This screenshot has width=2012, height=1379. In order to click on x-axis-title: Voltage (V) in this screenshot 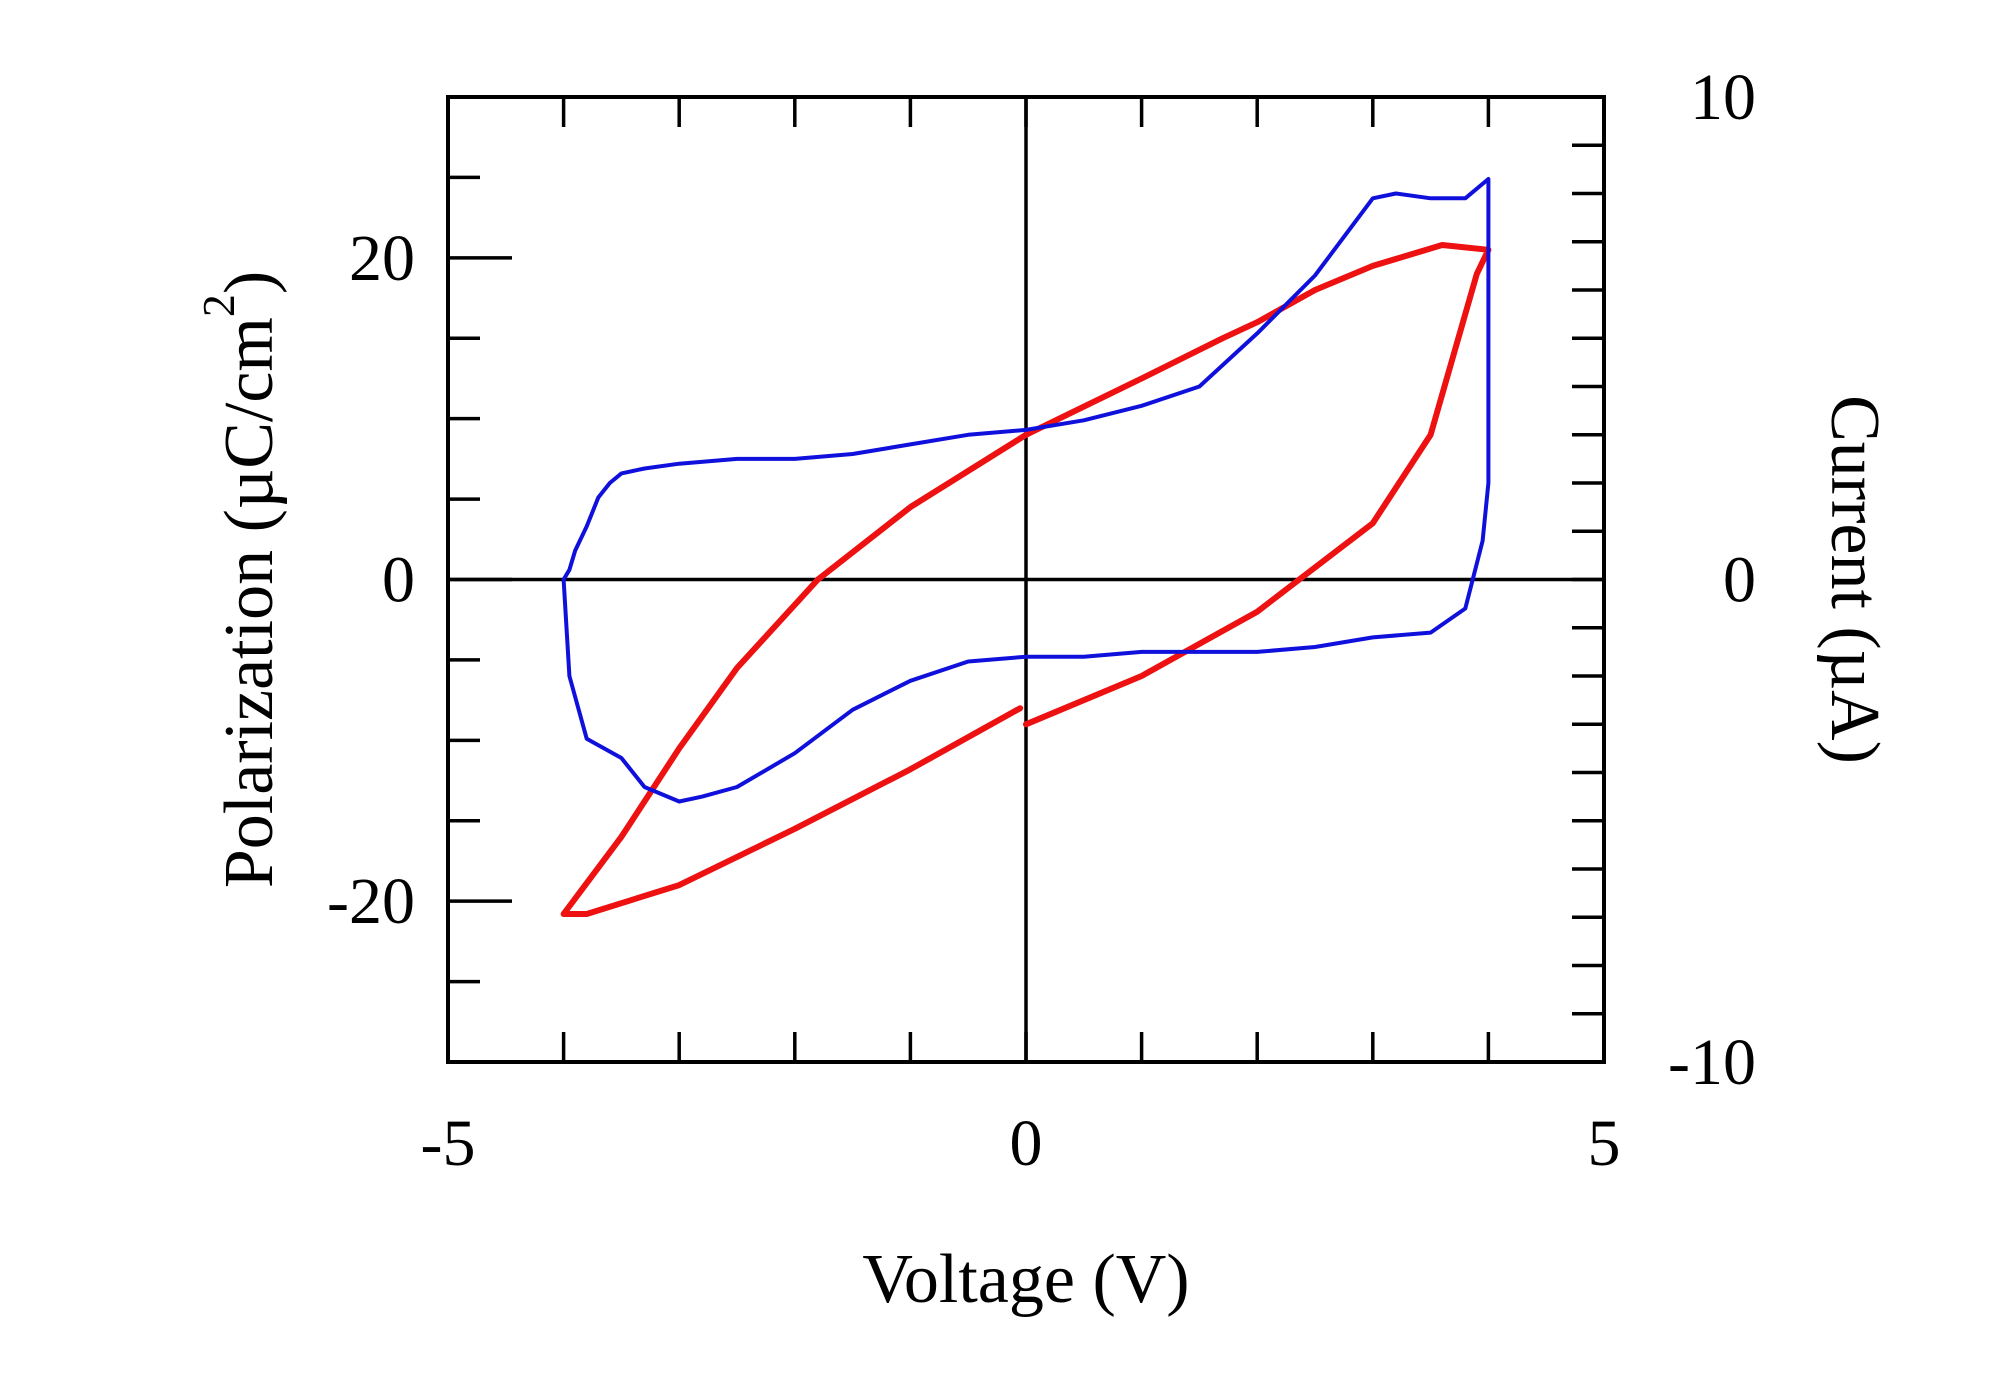, I will do `click(1025, 1279)`.